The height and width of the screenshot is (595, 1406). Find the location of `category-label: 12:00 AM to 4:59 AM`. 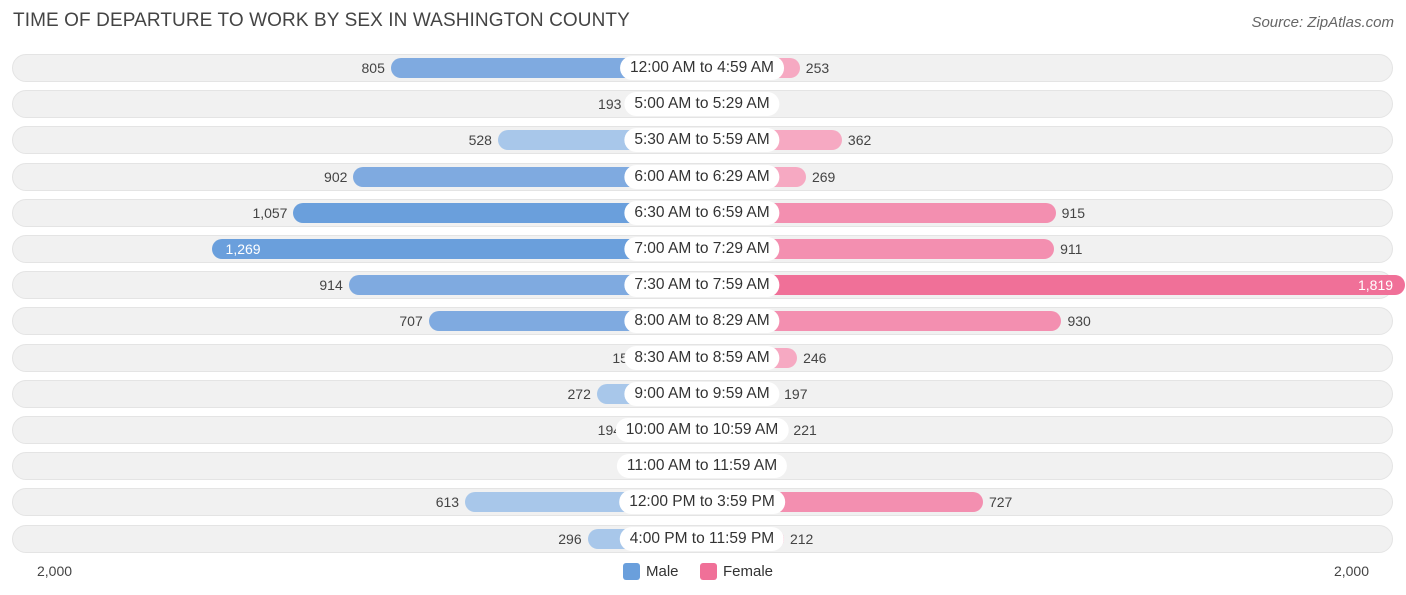

category-label: 12:00 AM to 4:59 AM is located at coordinates (702, 68).